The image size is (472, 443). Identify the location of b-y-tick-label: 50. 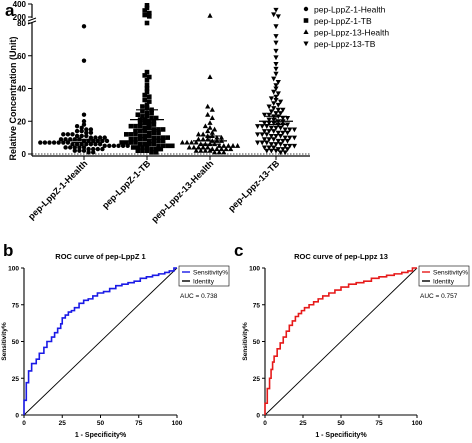
(16, 342).